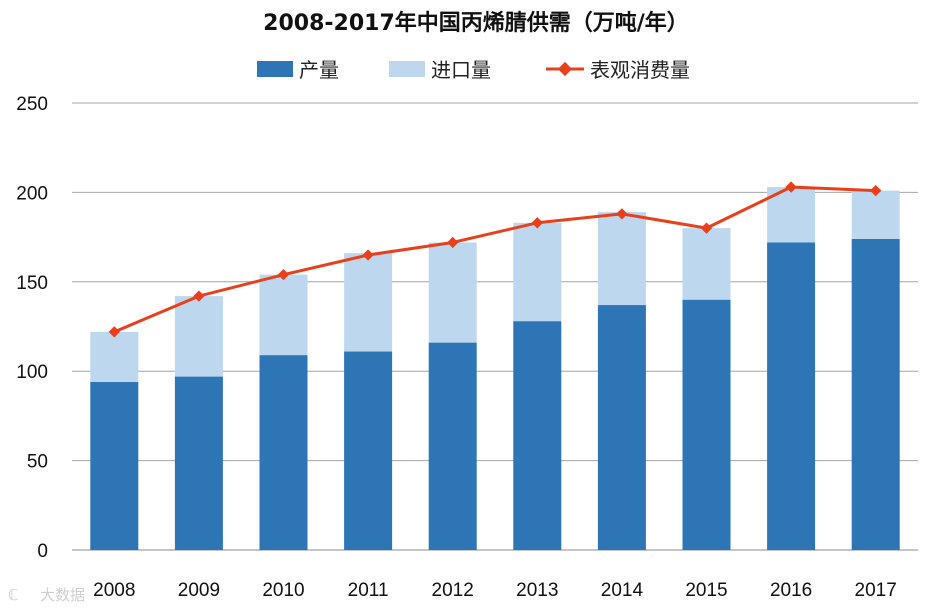 The height and width of the screenshot is (612, 932). I want to click on legend-label-imports: 进口量, so click(461, 70).